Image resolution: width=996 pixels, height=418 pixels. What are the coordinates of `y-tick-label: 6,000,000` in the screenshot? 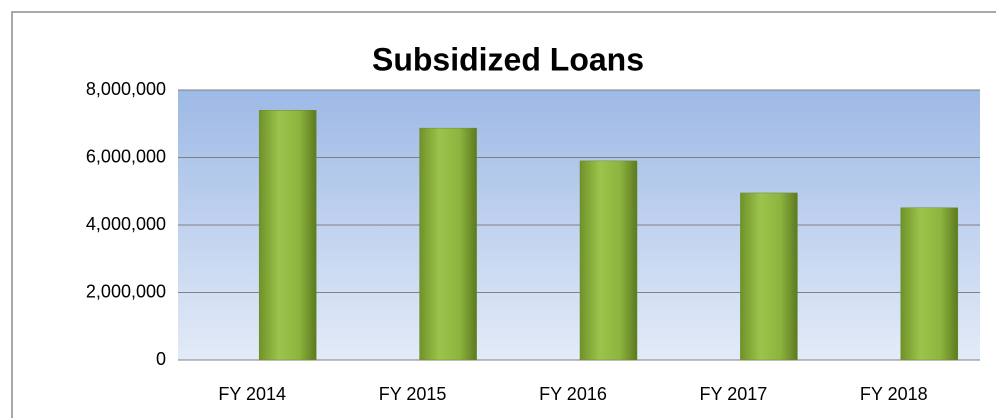 It's located at (126, 156).